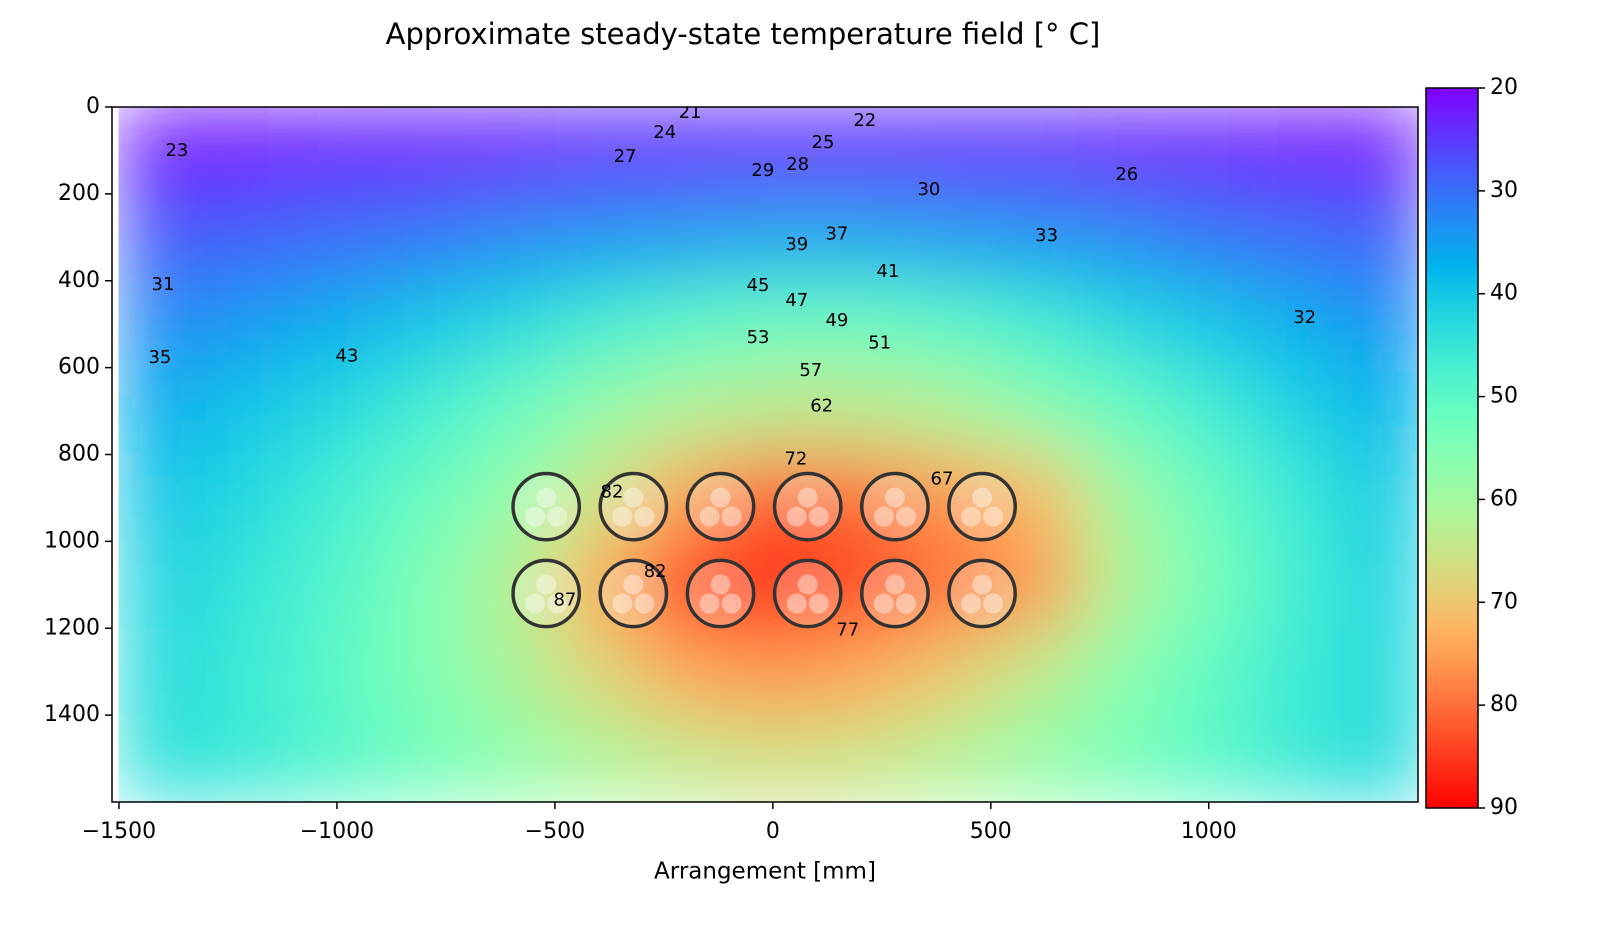 The width and height of the screenshot is (1599, 931). Describe the element at coordinates (1504, 704) in the screenshot. I see `colorbar-tick-label: 80` at that location.